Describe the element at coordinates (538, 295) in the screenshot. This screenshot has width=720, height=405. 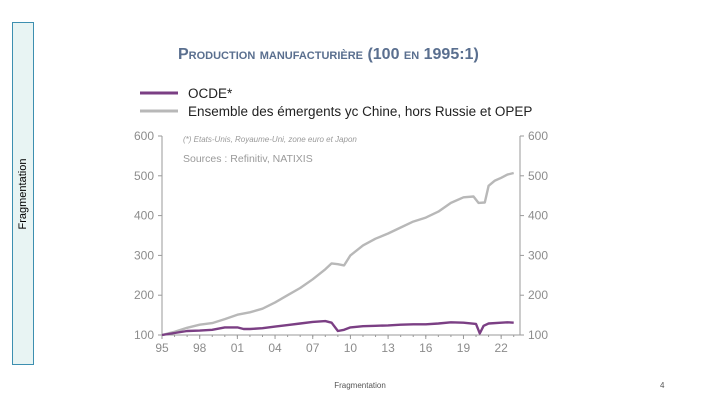
I see `y-tick-label-right: 200` at that location.